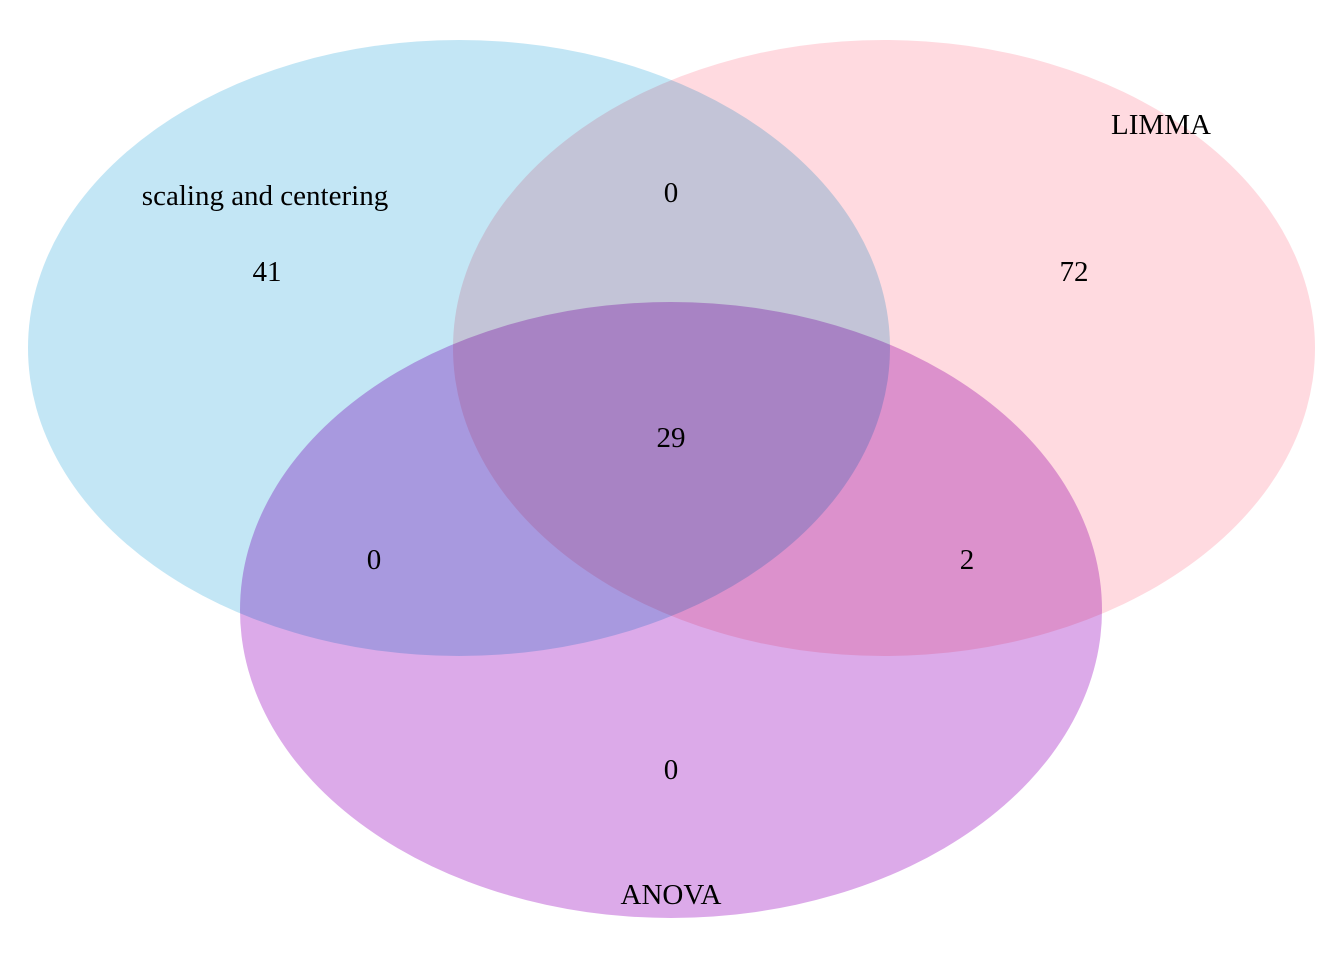  Describe the element at coordinates (374, 560) in the screenshot. I see `count-scaling-anova: 0` at that location.